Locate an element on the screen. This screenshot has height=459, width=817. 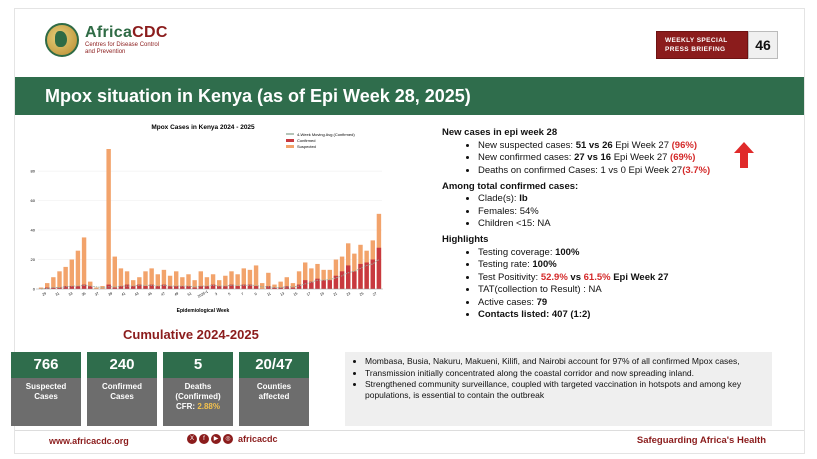
x-tick-label: 49 is located at coordinates (176, 293).